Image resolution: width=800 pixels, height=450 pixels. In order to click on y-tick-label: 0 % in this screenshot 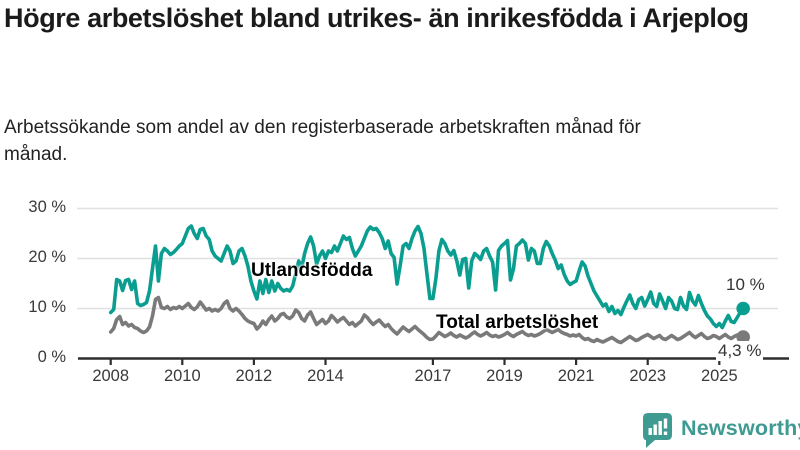, I will do `click(51, 356)`.